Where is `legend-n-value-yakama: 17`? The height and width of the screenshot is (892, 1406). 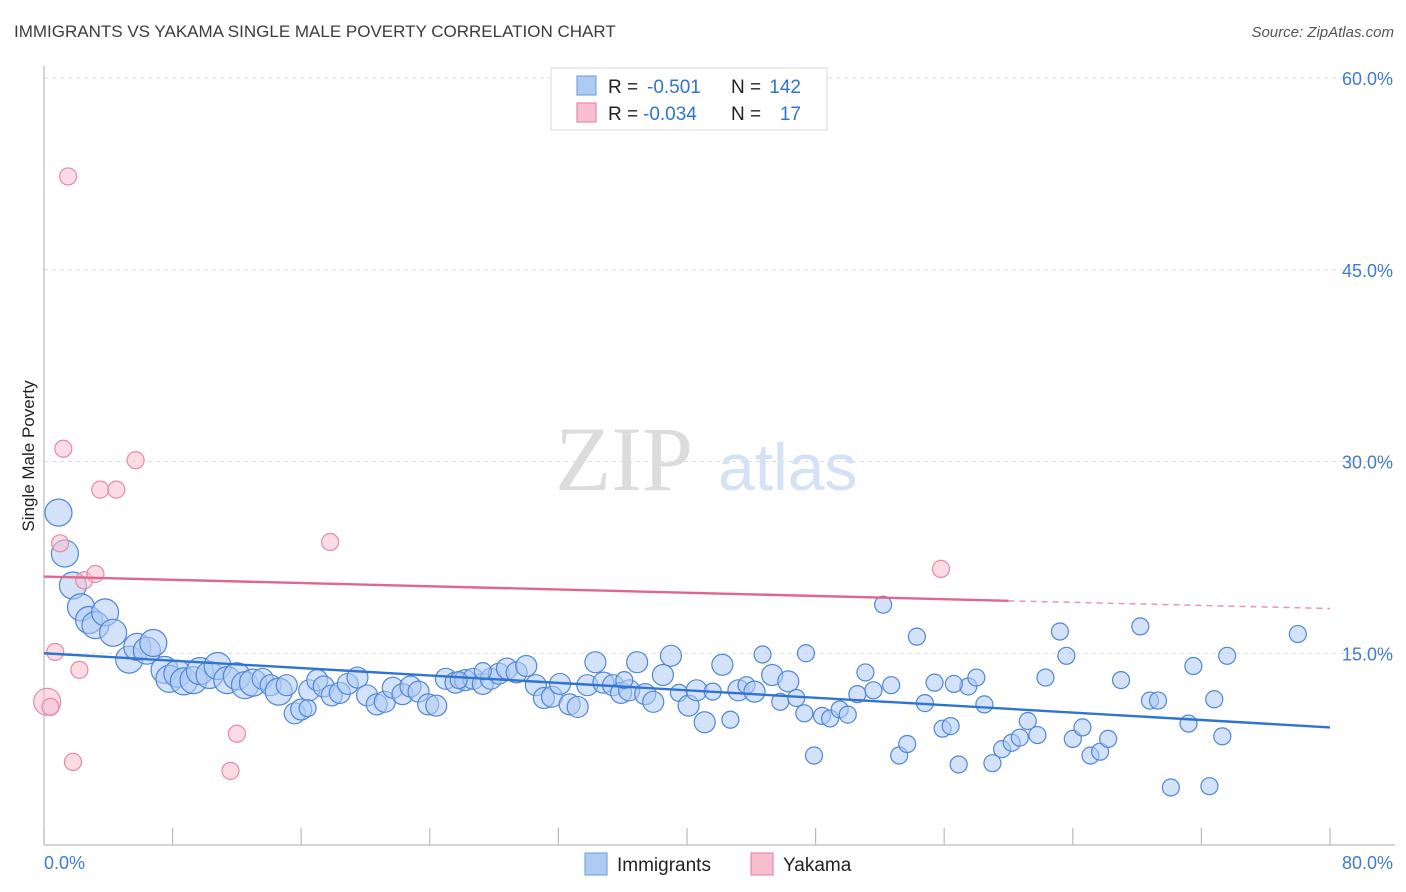
legend-n-value-yakama: 17 is located at coordinates (790, 114).